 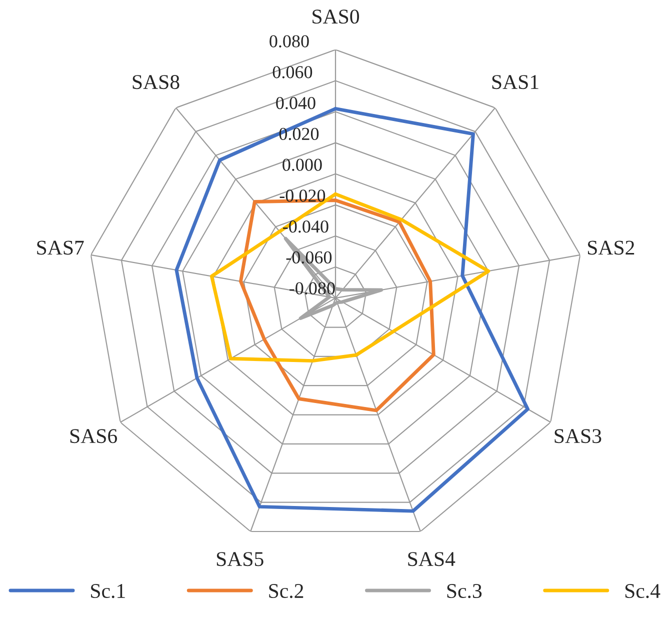 What do you see at coordinates (578, 436) in the screenshot?
I see `spoke-label: SAS3` at bounding box center [578, 436].